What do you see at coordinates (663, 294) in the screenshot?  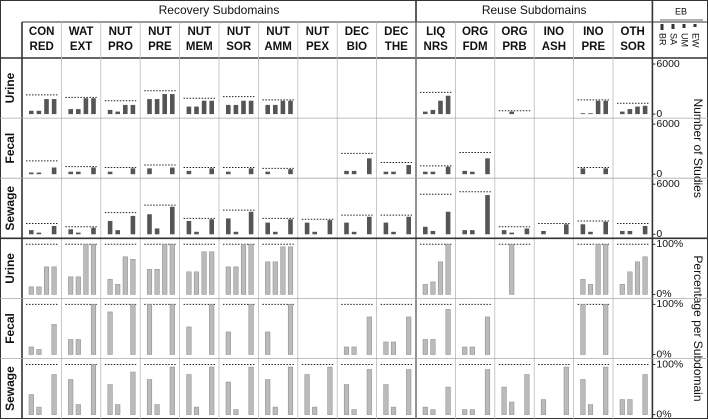 I see `y-tick-label: 0%` at bounding box center [663, 294].